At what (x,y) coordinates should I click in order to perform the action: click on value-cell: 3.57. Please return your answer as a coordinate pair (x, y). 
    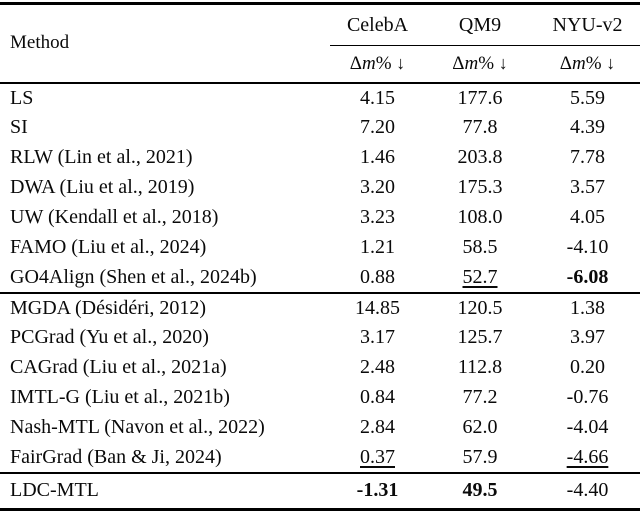
    Looking at the image, I should click on (587, 187).